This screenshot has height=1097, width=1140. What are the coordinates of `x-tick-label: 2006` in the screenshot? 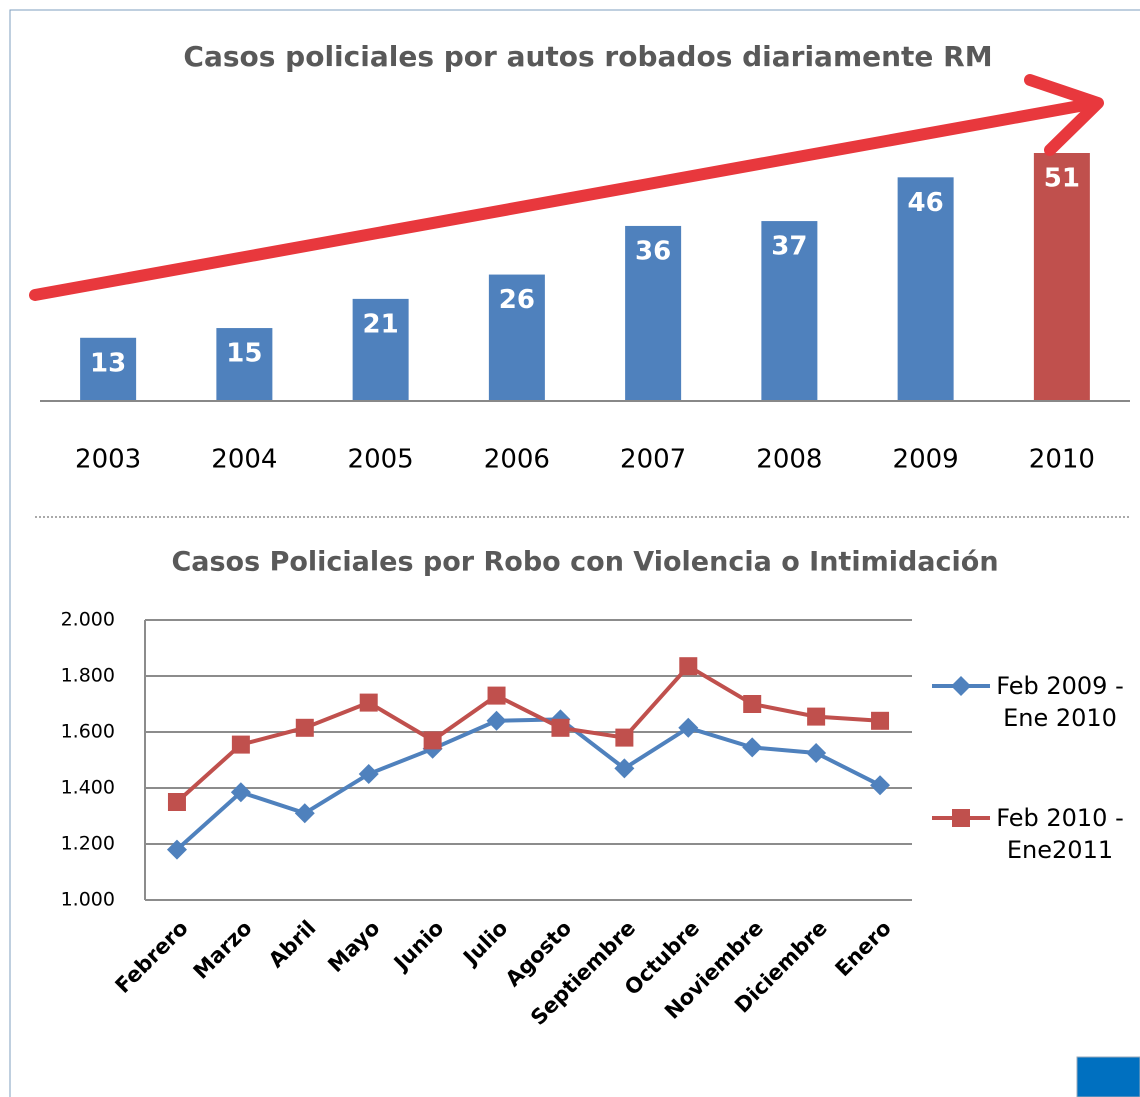 It's located at (517, 460).